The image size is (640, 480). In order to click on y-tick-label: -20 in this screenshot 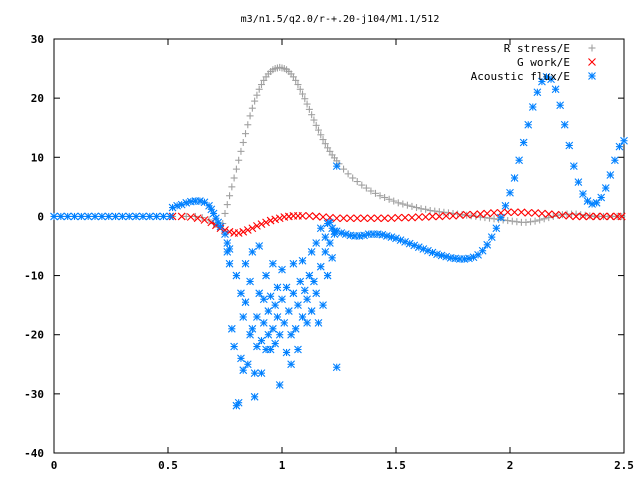, I will do `click(34, 335)`.